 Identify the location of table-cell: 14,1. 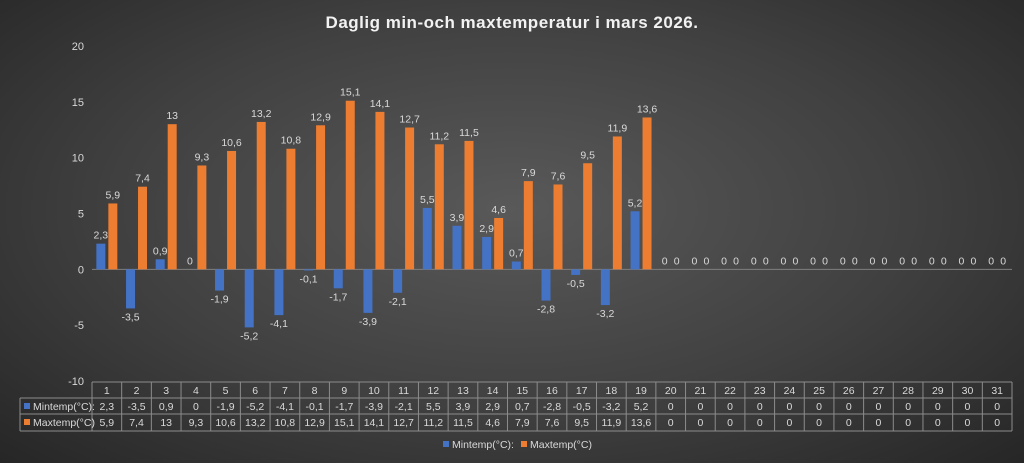
(374, 423).